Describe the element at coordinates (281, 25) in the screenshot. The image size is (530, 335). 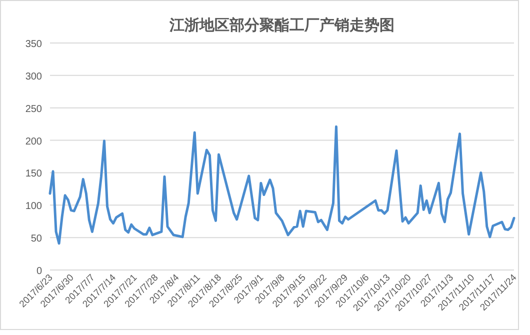
I see `chart-title: 江浙地区部分聚酯工厂产销走势图` at that location.